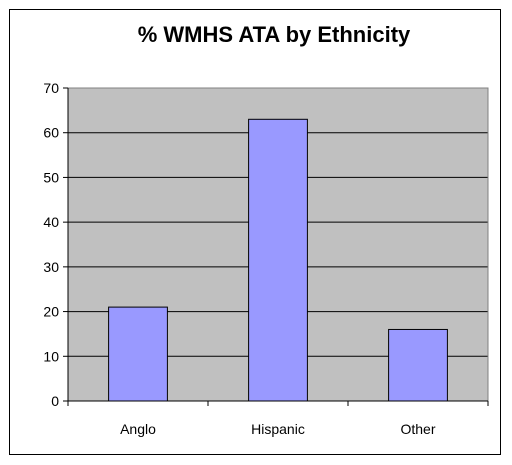 This screenshot has height=465, width=512. What do you see at coordinates (278, 260) in the screenshot?
I see `bar-hispanic` at bounding box center [278, 260].